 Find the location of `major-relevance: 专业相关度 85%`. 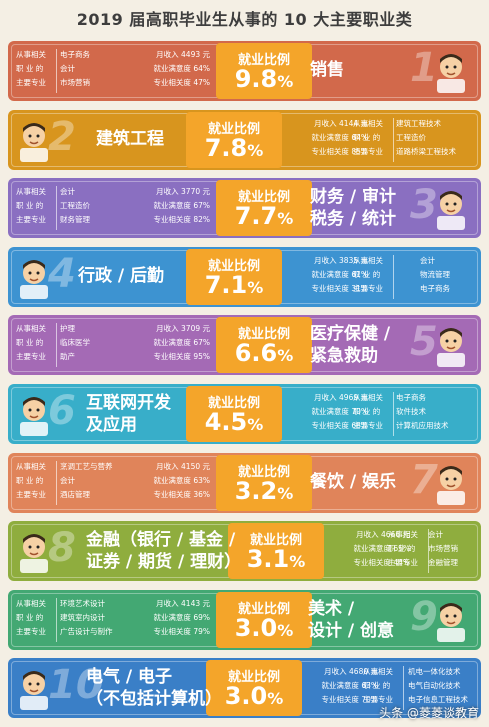

major-relevance: 专业相关度 85% is located at coordinates (339, 151).